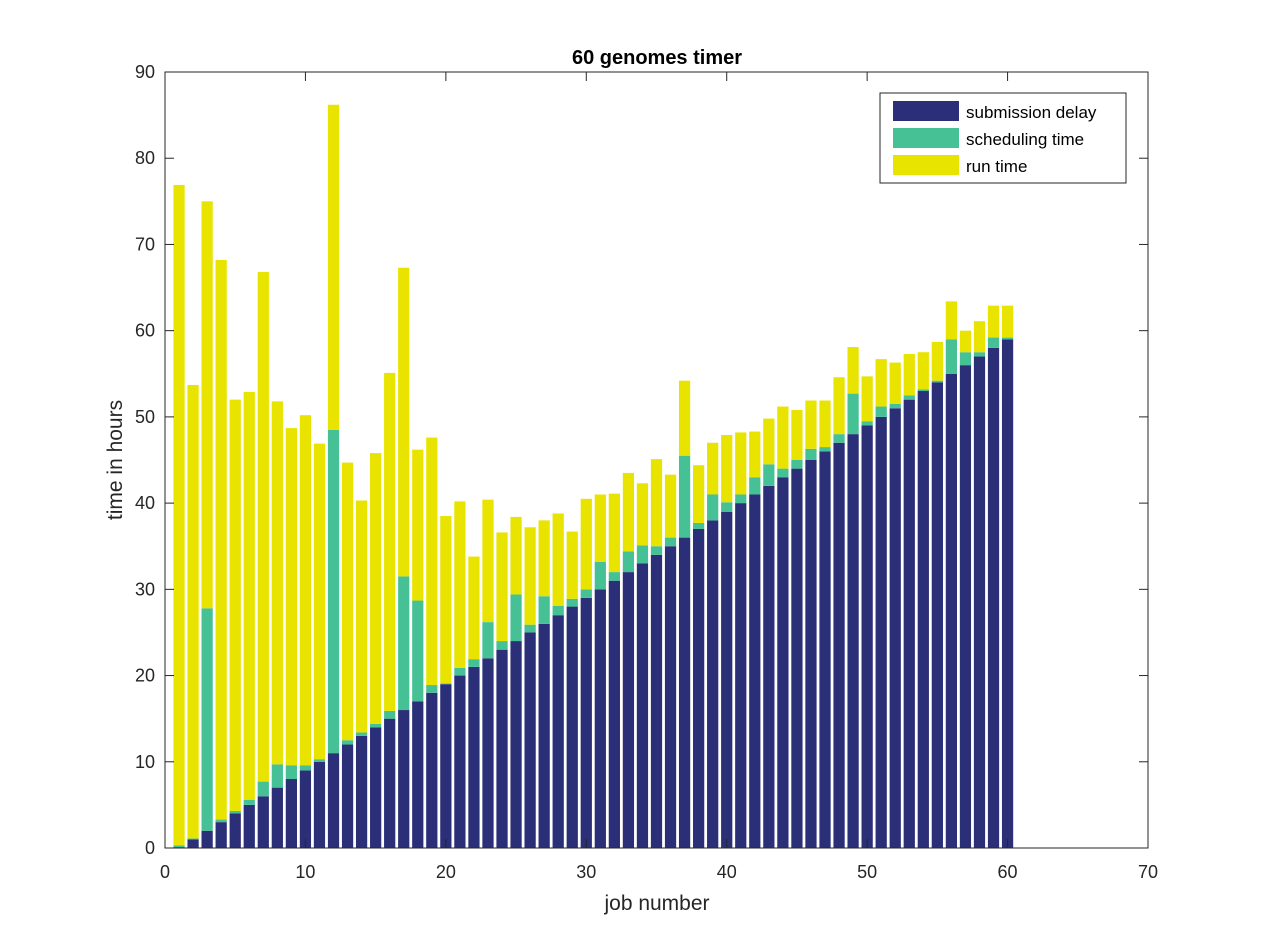  I want to click on x-tick-label-40: 40, so click(727, 872).